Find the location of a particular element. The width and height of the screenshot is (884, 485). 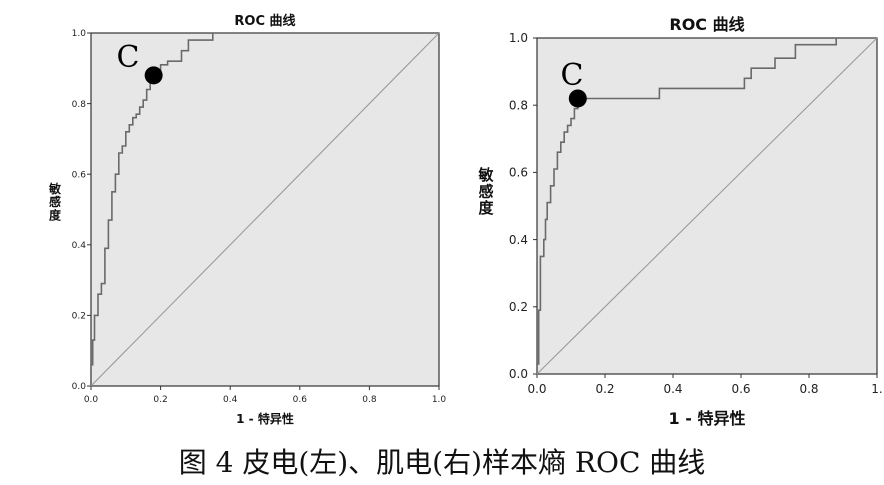

x-tick-label: 1. is located at coordinates (876, 389).